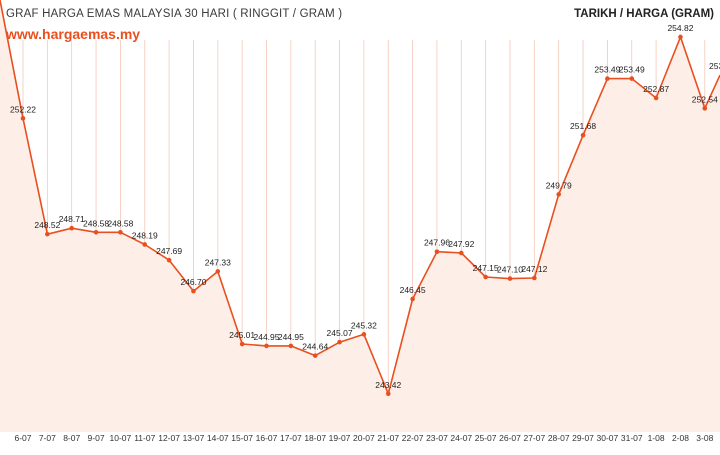 This screenshot has height=455, width=720. What do you see at coordinates (656, 89) in the screenshot?
I see `data-label: 252.87` at bounding box center [656, 89].